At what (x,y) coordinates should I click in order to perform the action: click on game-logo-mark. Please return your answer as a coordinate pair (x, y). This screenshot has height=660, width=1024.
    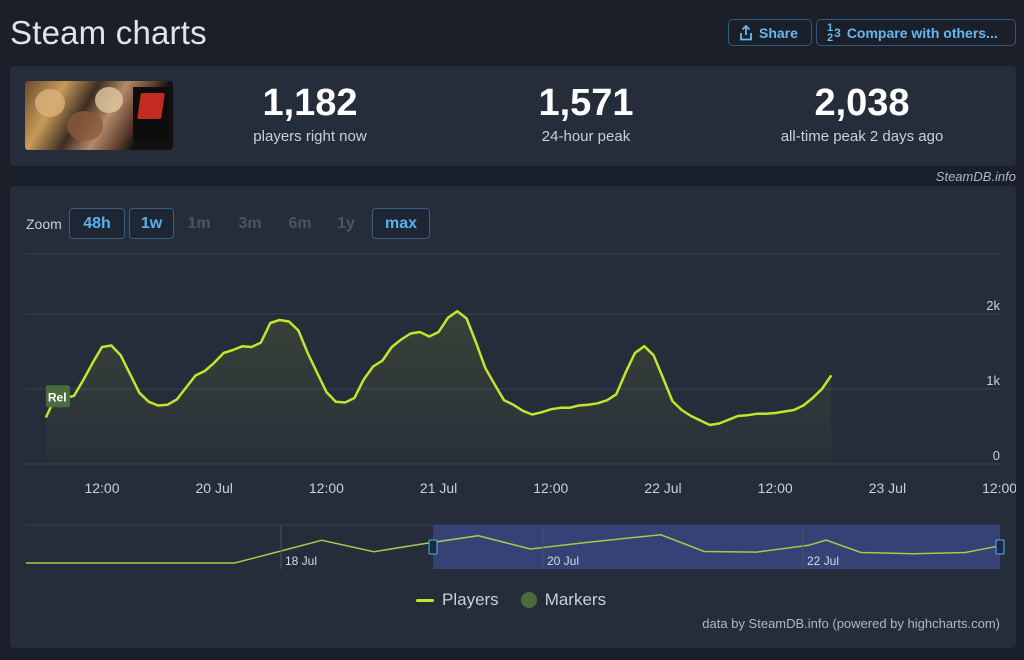
    Looking at the image, I should click on (151, 106).